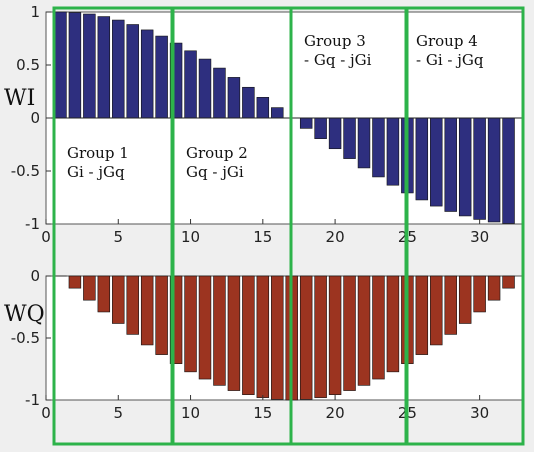  Describe the element at coordinates (450, 60) in the screenshot. I see `group-4-label: - Gi - jGq` at that location.